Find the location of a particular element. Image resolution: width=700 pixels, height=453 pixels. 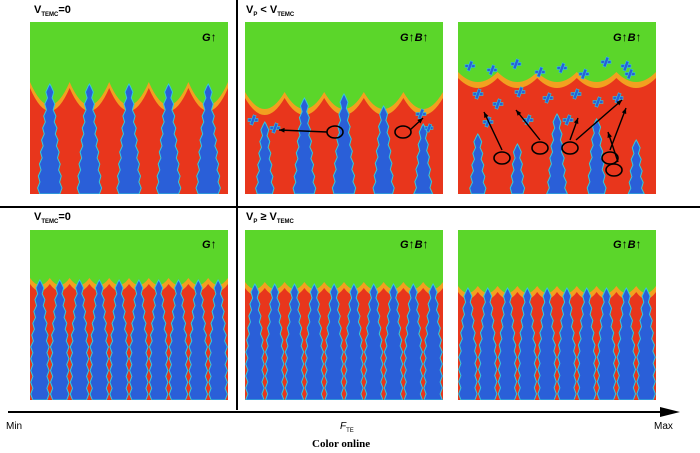

panel-r1c1 is located at coordinates (129, 108).